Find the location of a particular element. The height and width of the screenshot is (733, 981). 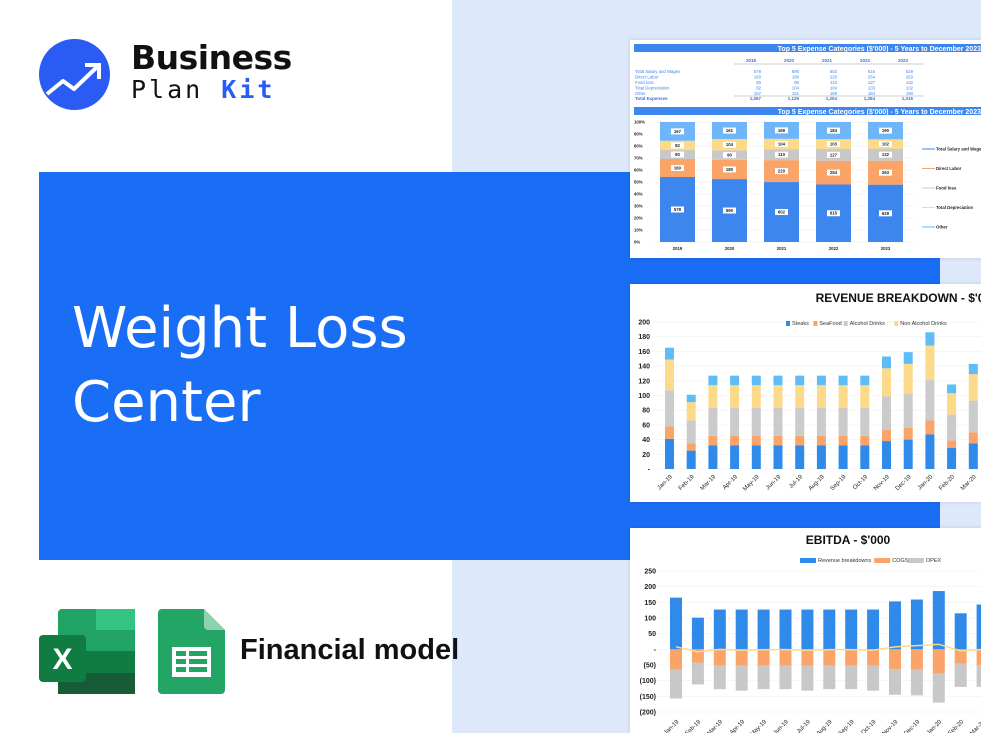

table-row-label: Food loss is located at coordinates (644, 82).